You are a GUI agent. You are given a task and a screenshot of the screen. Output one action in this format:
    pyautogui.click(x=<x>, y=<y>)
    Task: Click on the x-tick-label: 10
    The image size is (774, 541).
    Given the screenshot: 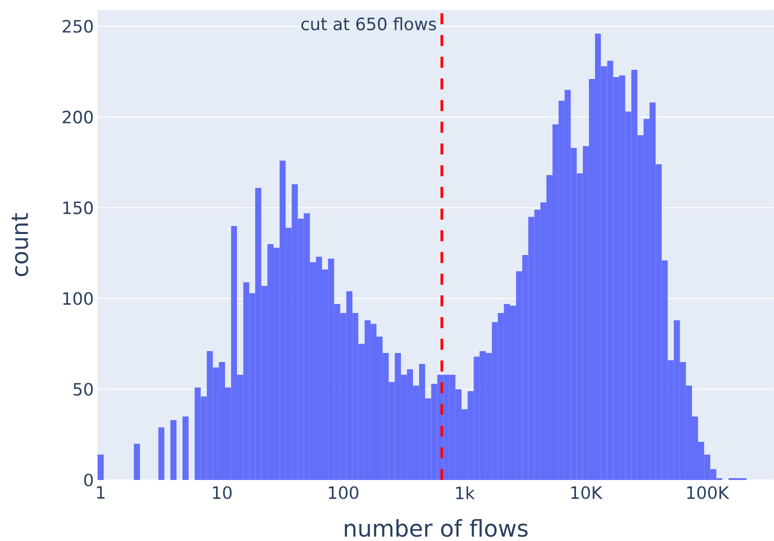 What is the action you would take?
    pyautogui.click(x=222, y=493)
    